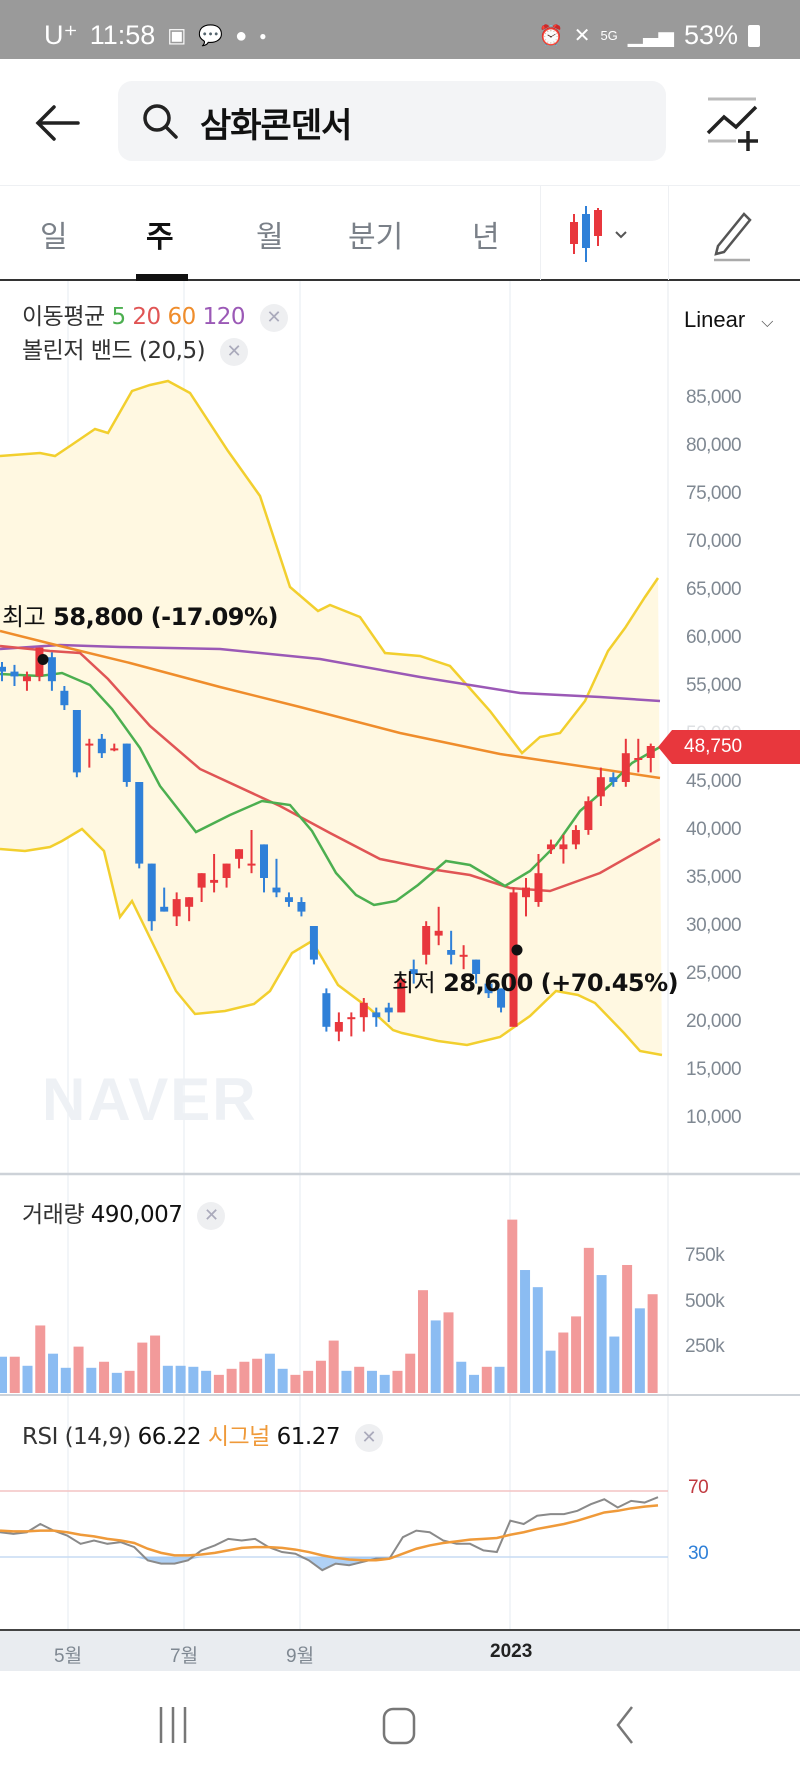 This screenshot has height=1778, width=800. I want to click on recent-apps-icon, so click(175, 1725).